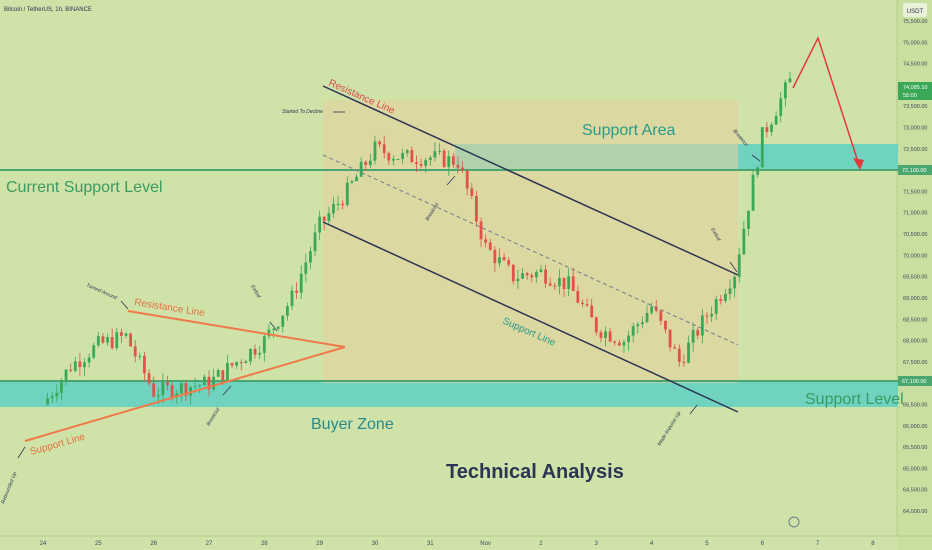 Image resolution: width=932 pixels, height=550 pixels. Describe the element at coordinates (915, 235) in the screenshot. I see `price-tick-label: 70,500.00` at that location.